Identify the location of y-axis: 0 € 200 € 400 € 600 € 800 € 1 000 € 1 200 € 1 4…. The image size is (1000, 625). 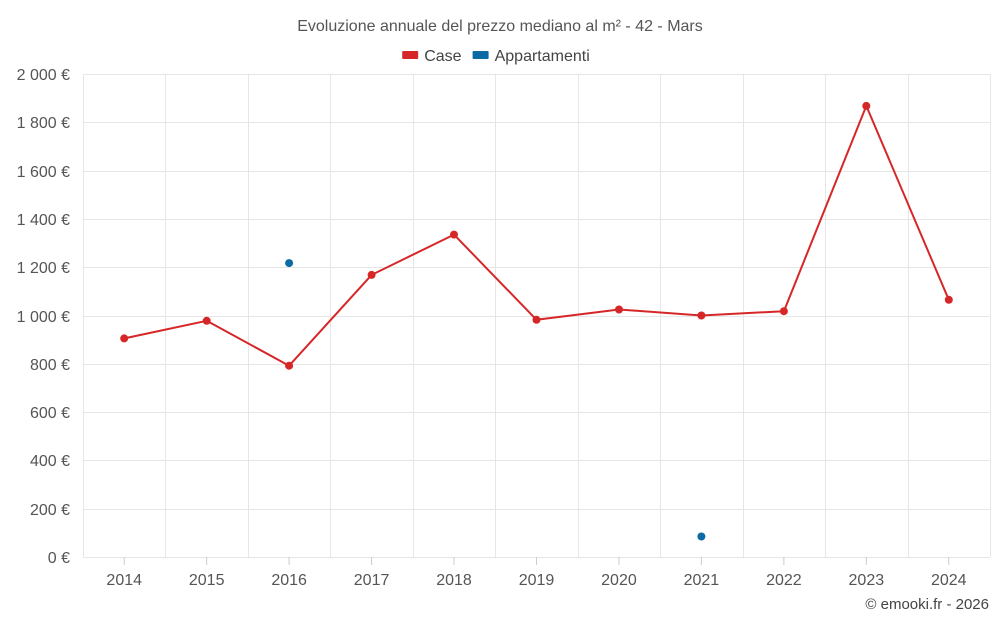
(43, 317).